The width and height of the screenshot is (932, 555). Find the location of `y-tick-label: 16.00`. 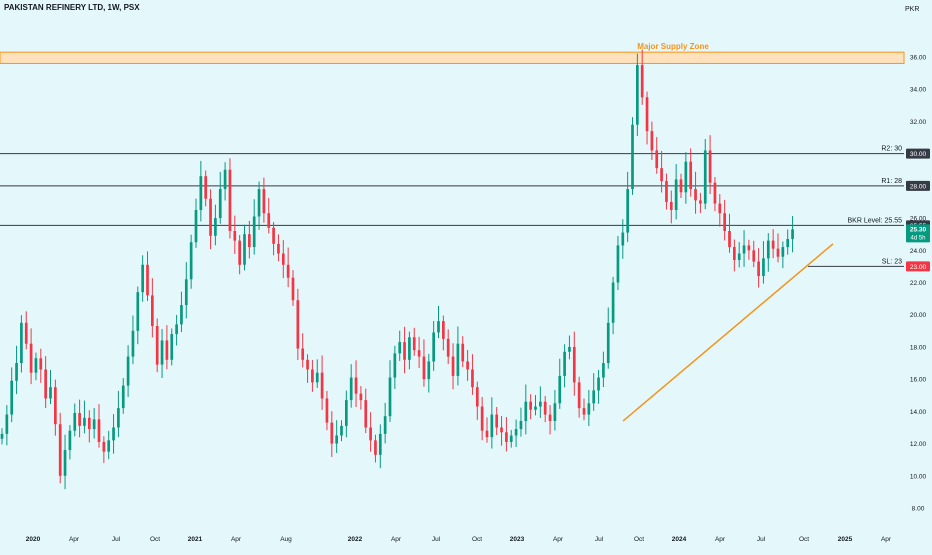

y-tick-label: 16.00 is located at coordinates (918, 380).